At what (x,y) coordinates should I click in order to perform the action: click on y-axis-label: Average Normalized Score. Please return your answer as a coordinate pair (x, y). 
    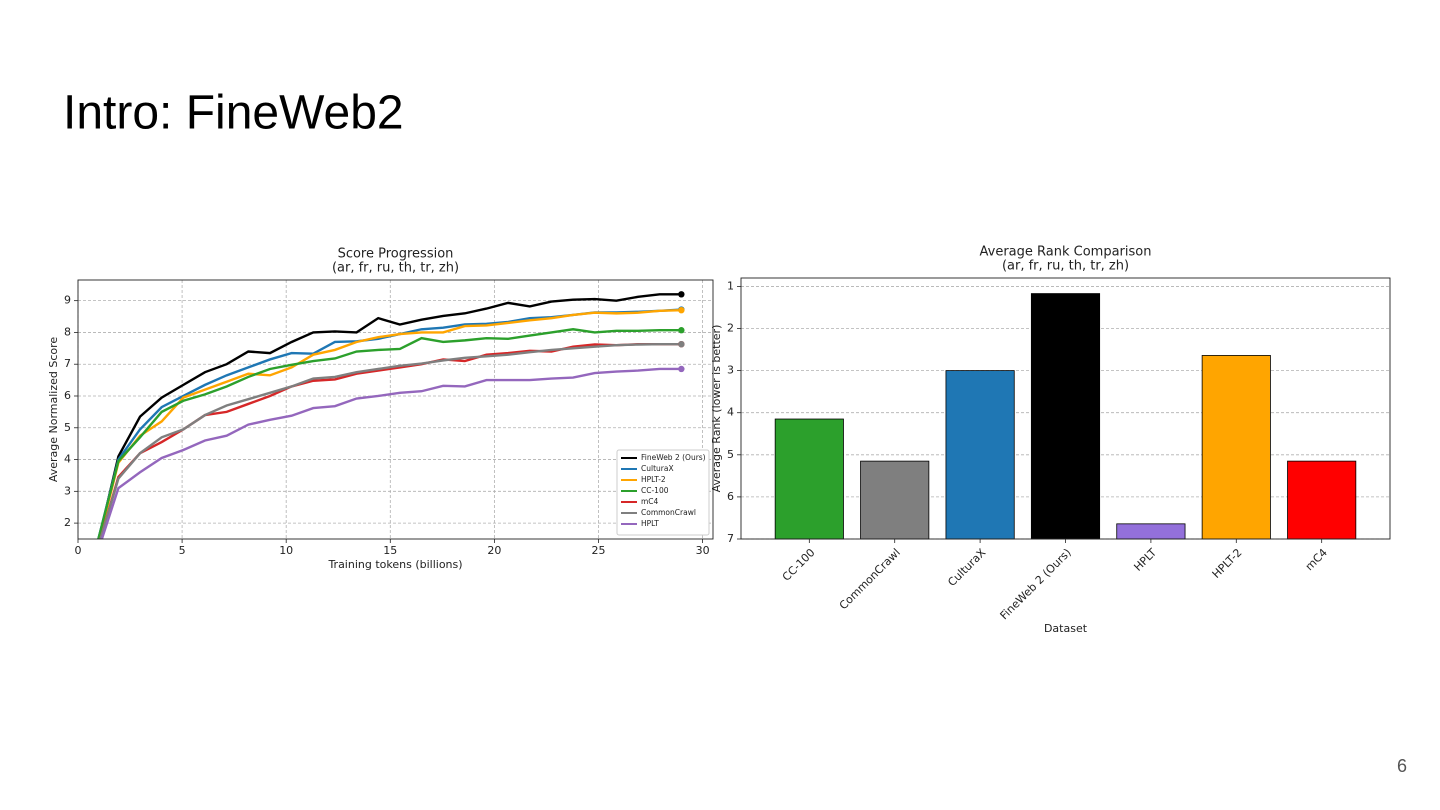
    Looking at the image, I should click on (53, 410).